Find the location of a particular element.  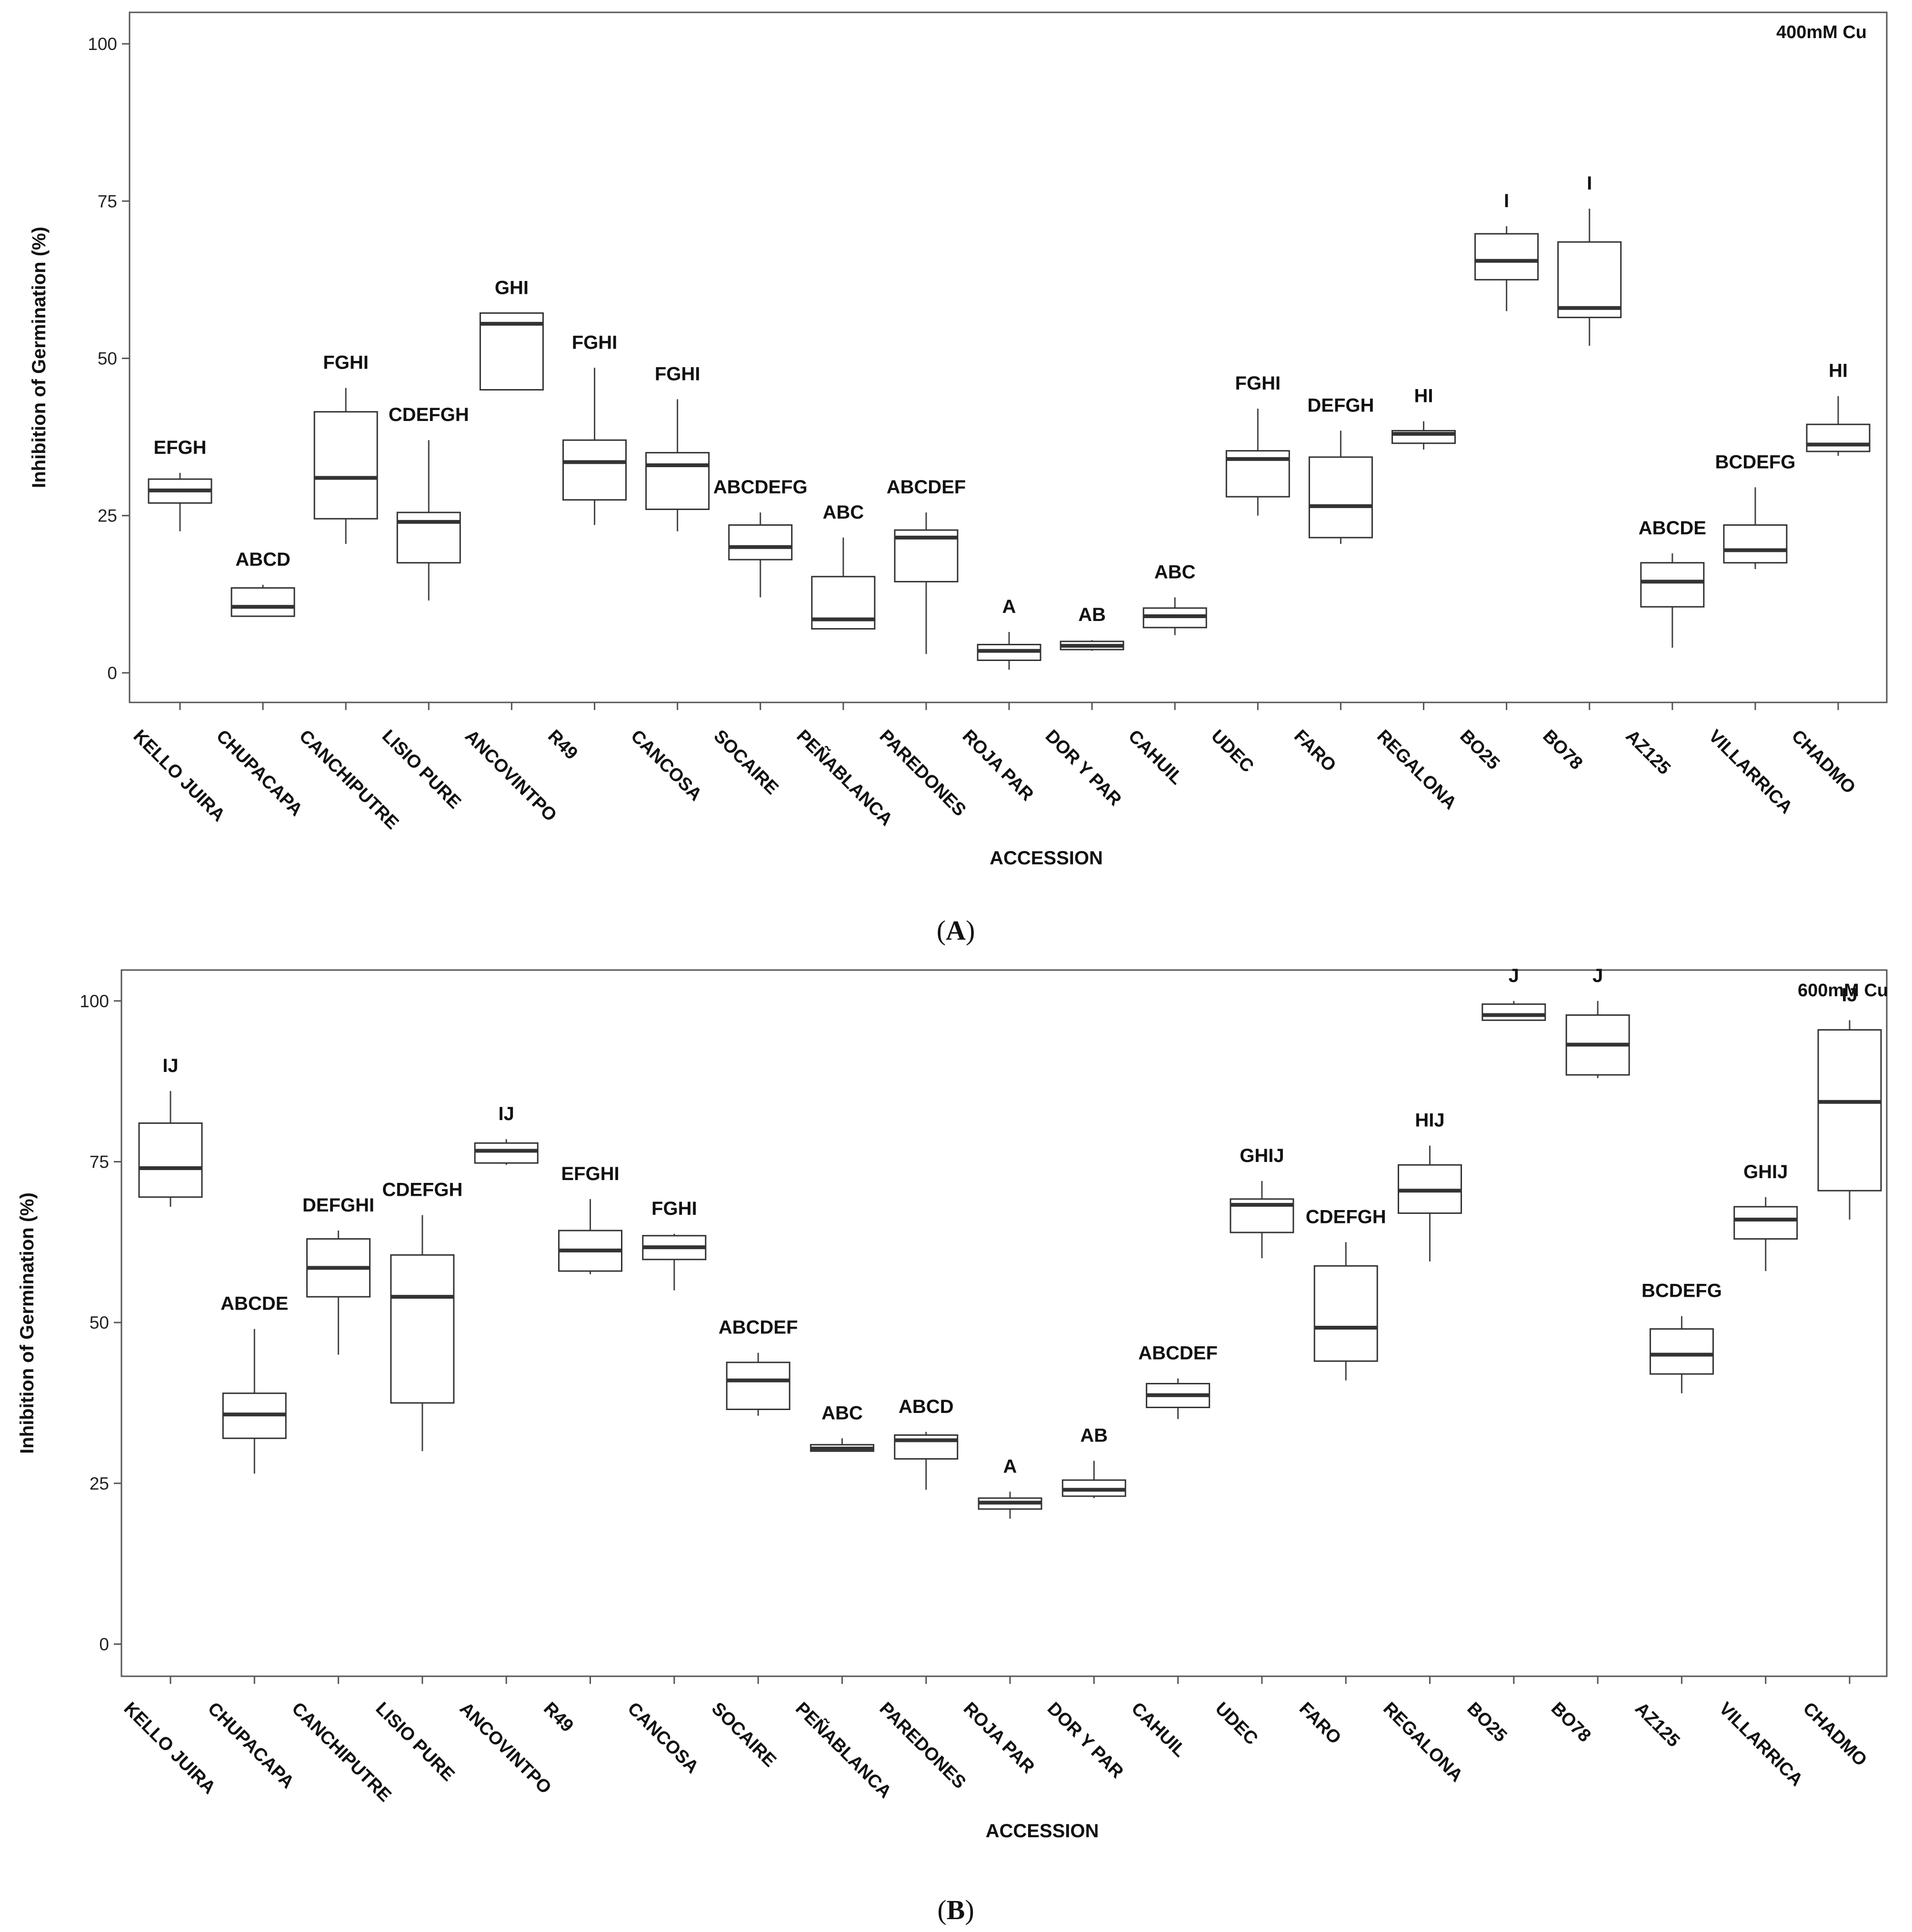

panel-b-group-label: AB is located at coordinates (1094, 1435).